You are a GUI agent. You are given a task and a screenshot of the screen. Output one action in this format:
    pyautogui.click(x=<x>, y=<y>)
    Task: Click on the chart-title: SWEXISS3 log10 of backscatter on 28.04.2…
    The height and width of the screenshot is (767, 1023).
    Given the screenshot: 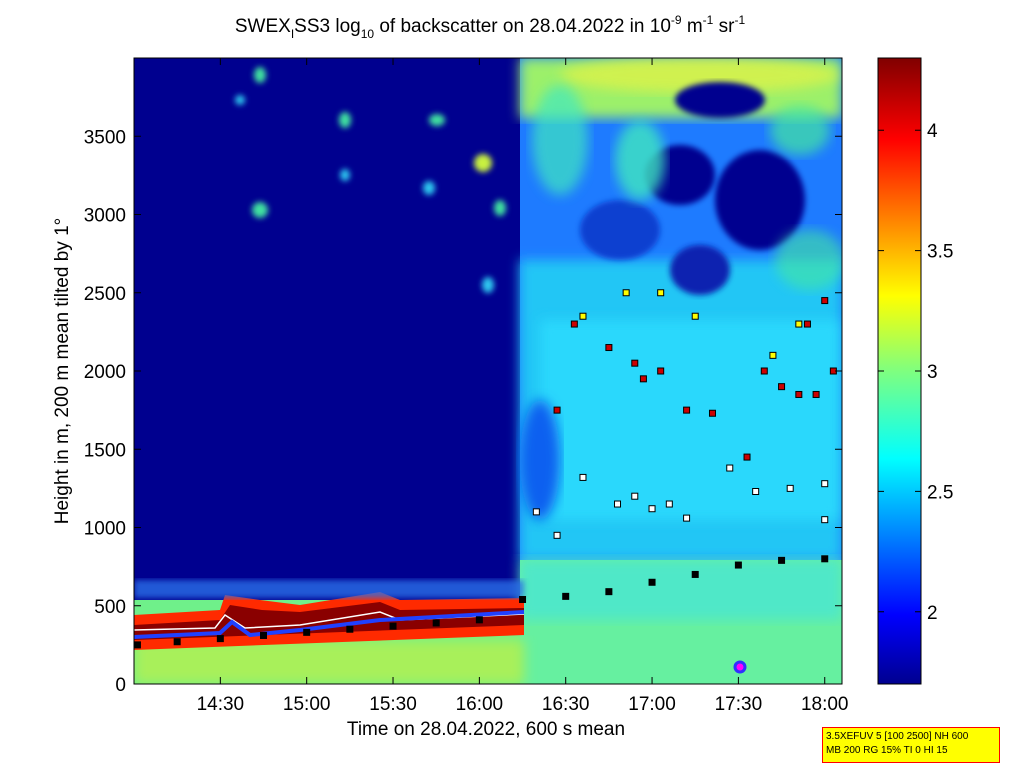 What is the action you would take?
    pyautogui.click(x=490, y=27)
    